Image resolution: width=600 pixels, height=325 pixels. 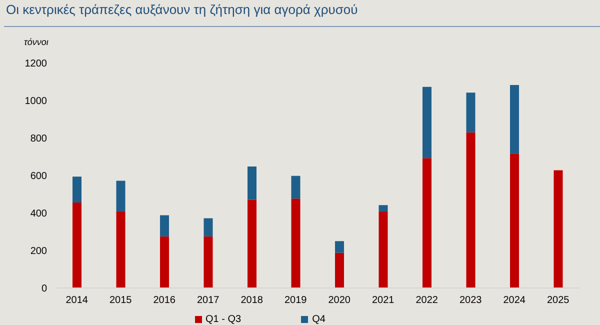 I want to click on x-tick-label: 2019, so click(x=296, y=300).